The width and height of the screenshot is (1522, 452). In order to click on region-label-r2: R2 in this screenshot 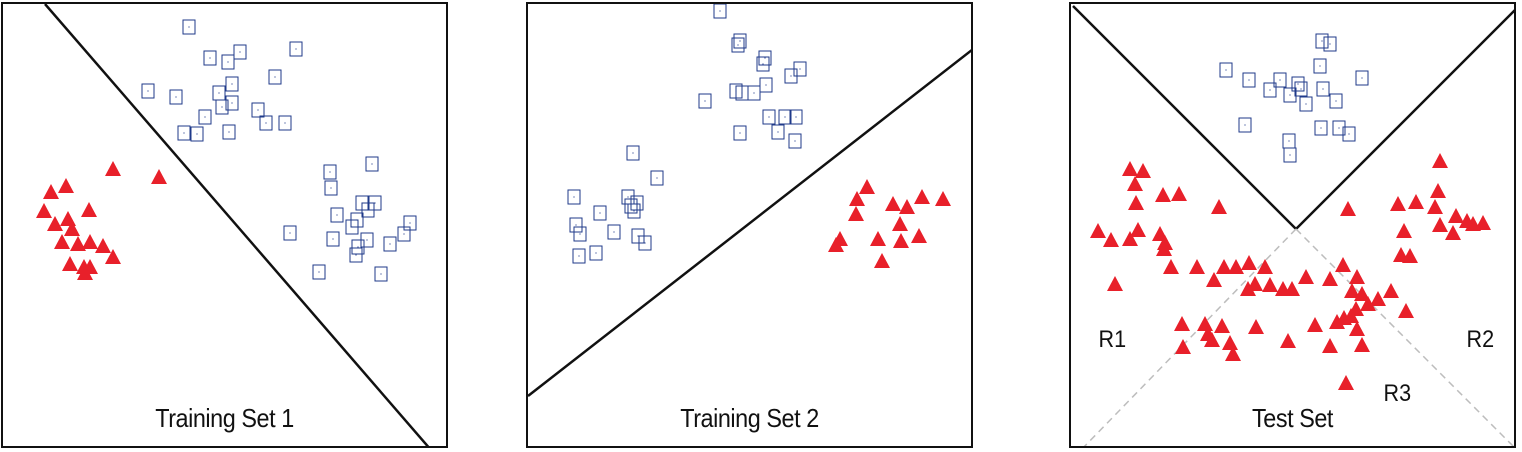, I will do `click(1480, 339)`.